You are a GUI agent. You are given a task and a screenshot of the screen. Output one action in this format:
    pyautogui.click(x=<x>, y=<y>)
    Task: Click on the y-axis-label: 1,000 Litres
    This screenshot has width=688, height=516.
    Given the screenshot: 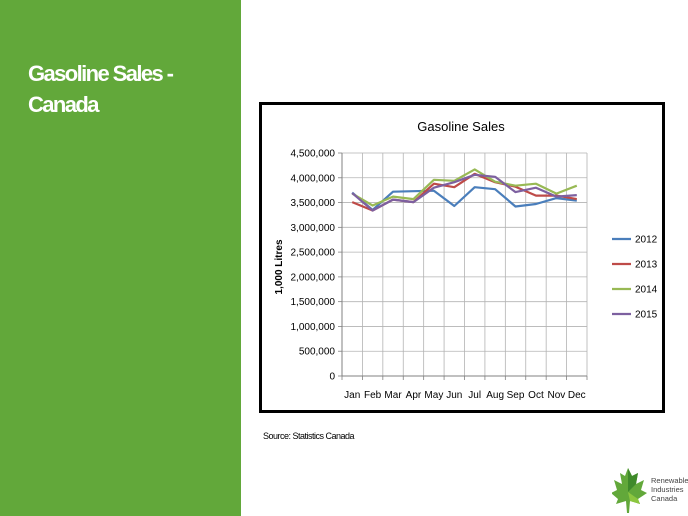 What is the action you would take?
    pyautogui.click(x=279, y=266)
    